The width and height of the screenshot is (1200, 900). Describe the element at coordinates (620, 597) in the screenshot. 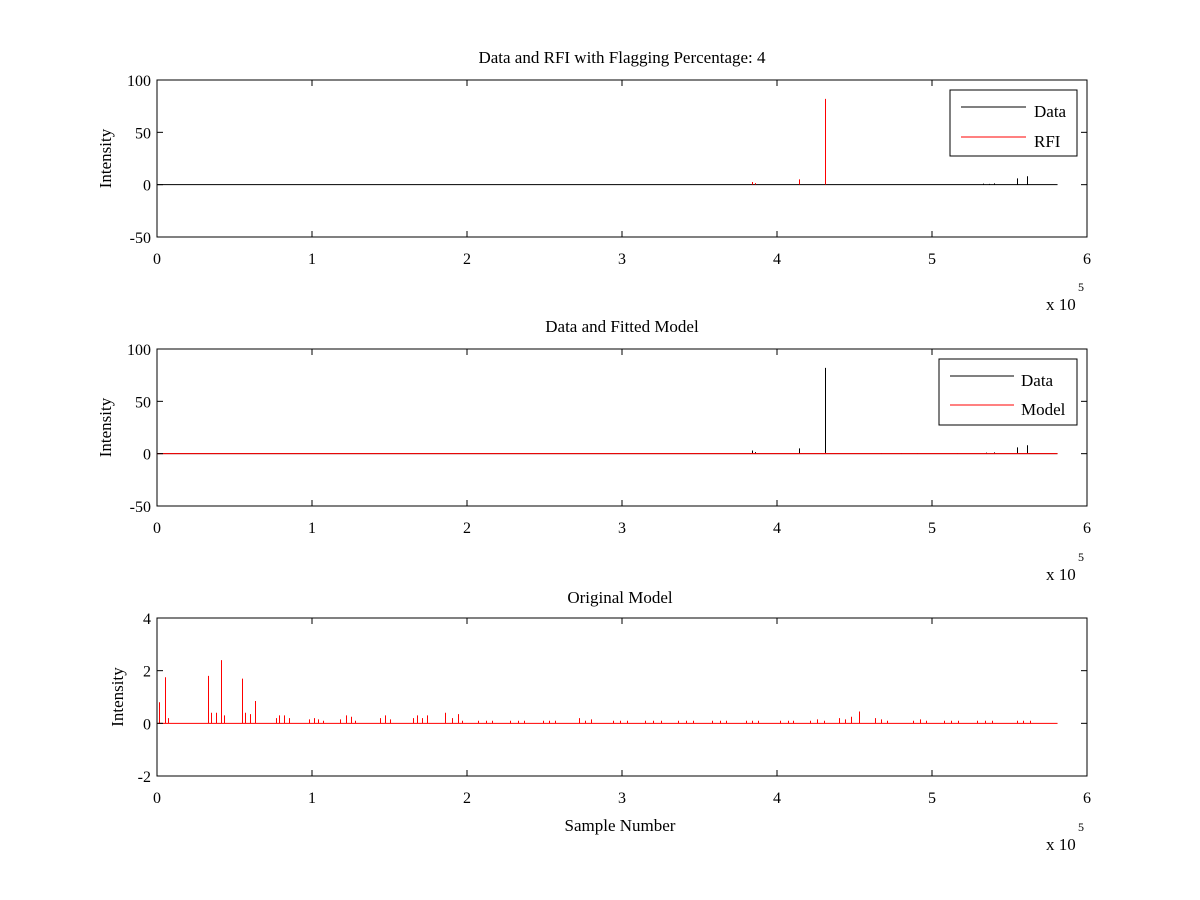

I see `subplot-title: Original Model` at that location.